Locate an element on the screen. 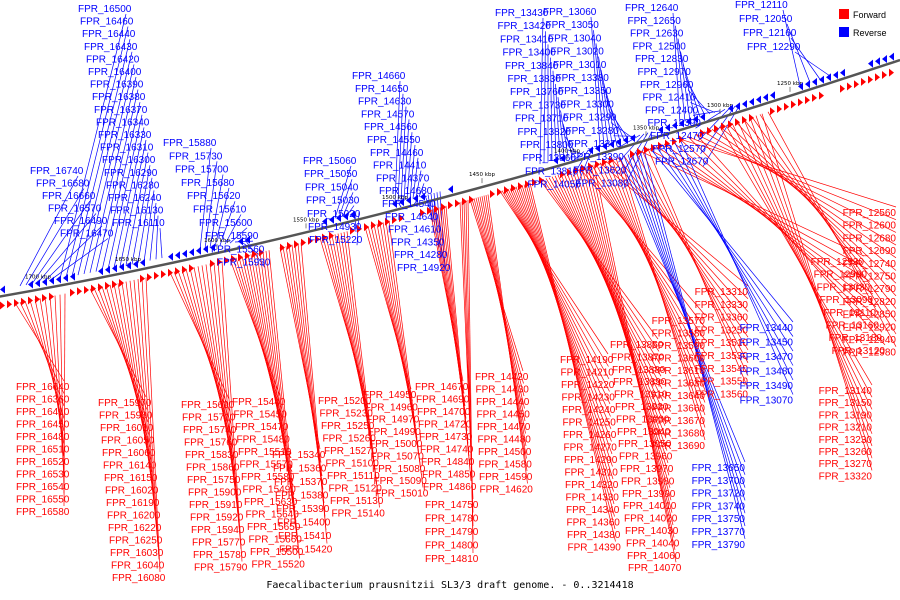  gene-label: FPR_14670 is located at coordinates (442, 387).